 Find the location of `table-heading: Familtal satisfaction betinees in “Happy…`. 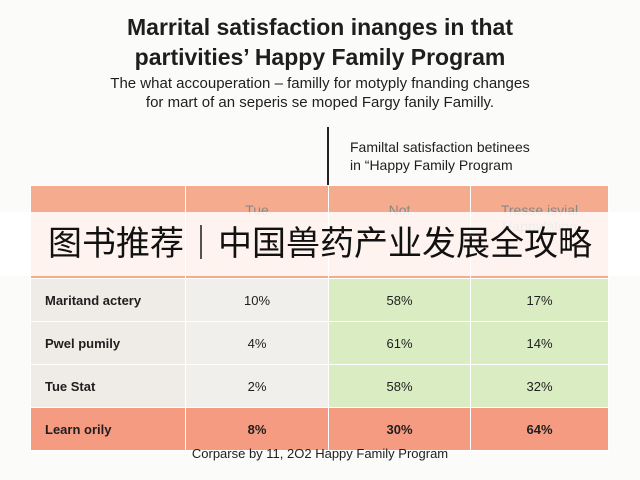

table-heading: Familtal satisfaction betinees in “Happy… is located at coordinates (480, 156).